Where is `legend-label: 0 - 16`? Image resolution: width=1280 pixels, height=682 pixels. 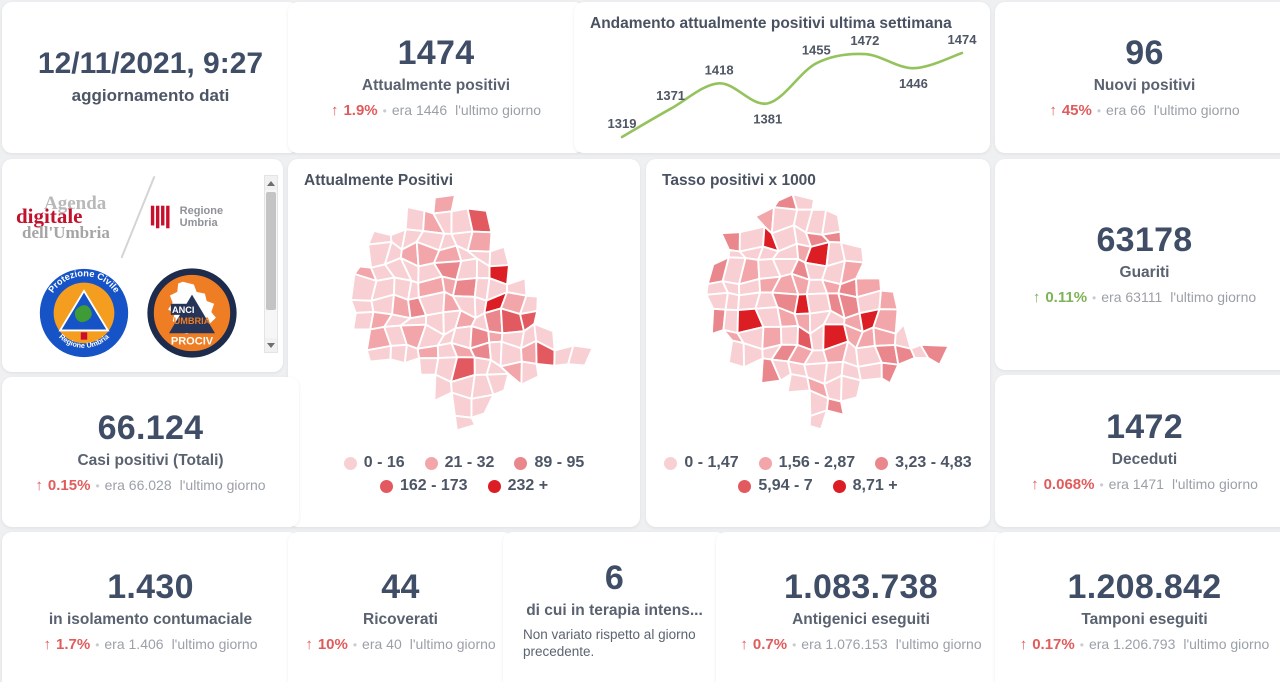
legend-label: 0 - 16 is located at coordinates (384, 462).